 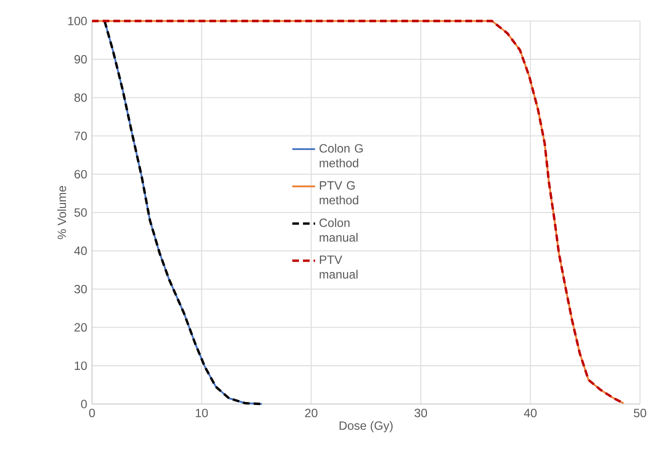 What do you see at coordinates (77, 21) in the screenshot?
I see `y-tick-label: 100` at bounding box center [77, 21].